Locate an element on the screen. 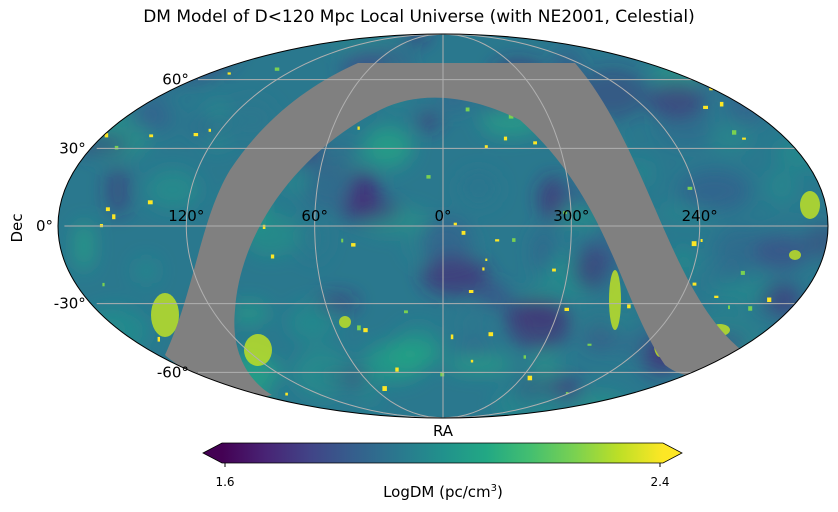  colorbar-label-suffix: ) is located at coordinates (500, 492).